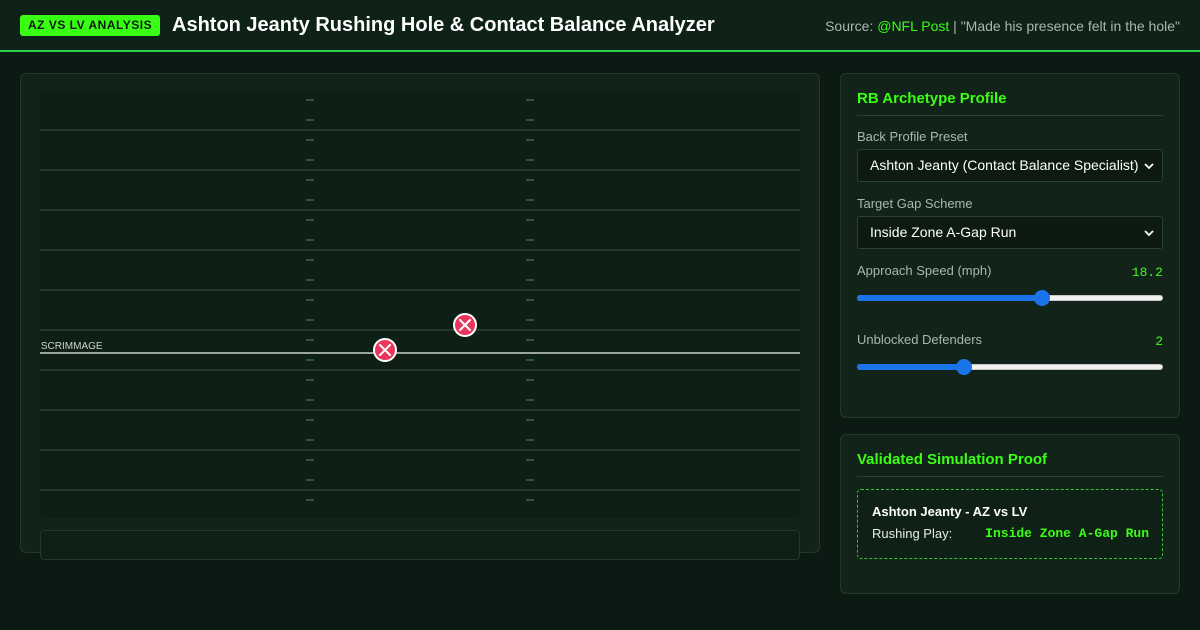 The image size is (1200, 630). I want to click on preset-label: Back Profile Preset, so click(912, 136).